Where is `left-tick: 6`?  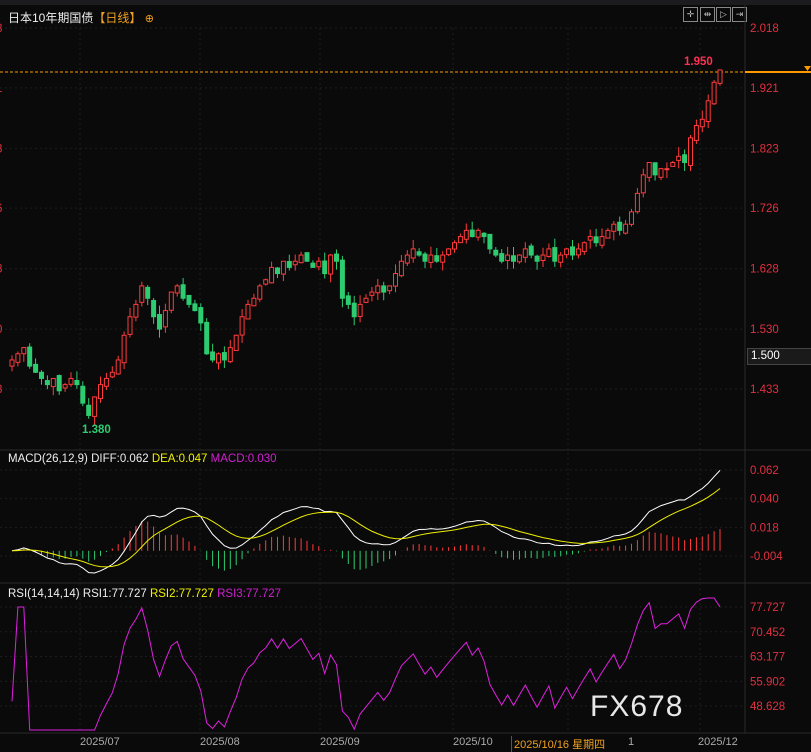
left-tick: 6 is located at coordinates (1, 209).